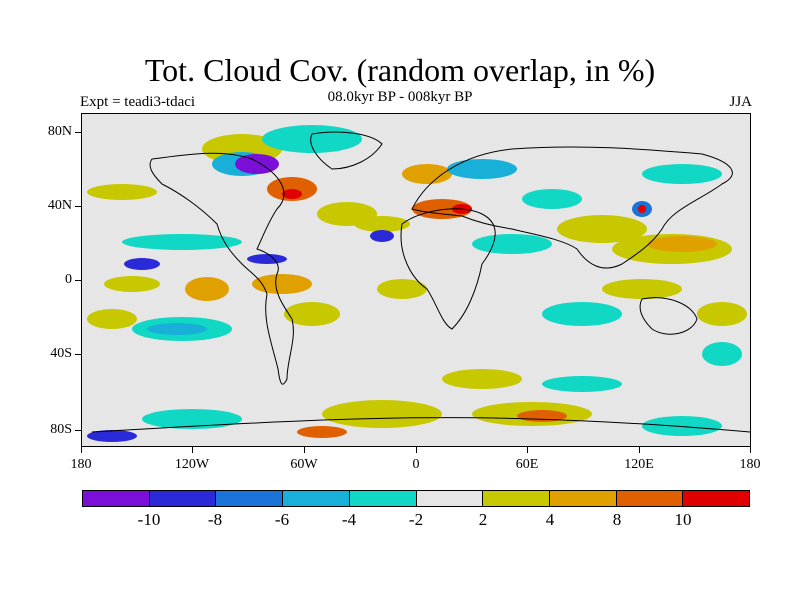 The width and height of the screenshot is (800, 600). Describe the element at coordinates (416, 519) in the screenshot. I see `colorbar-label: -2` at that location.